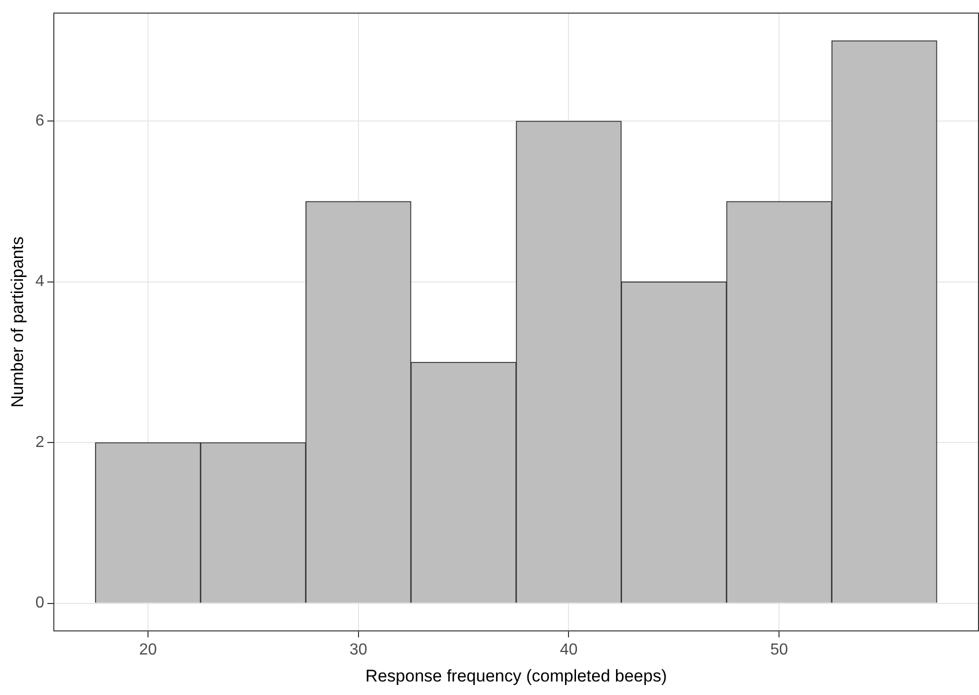  I want to click on x-tick-label: 20, so click(148, 649).